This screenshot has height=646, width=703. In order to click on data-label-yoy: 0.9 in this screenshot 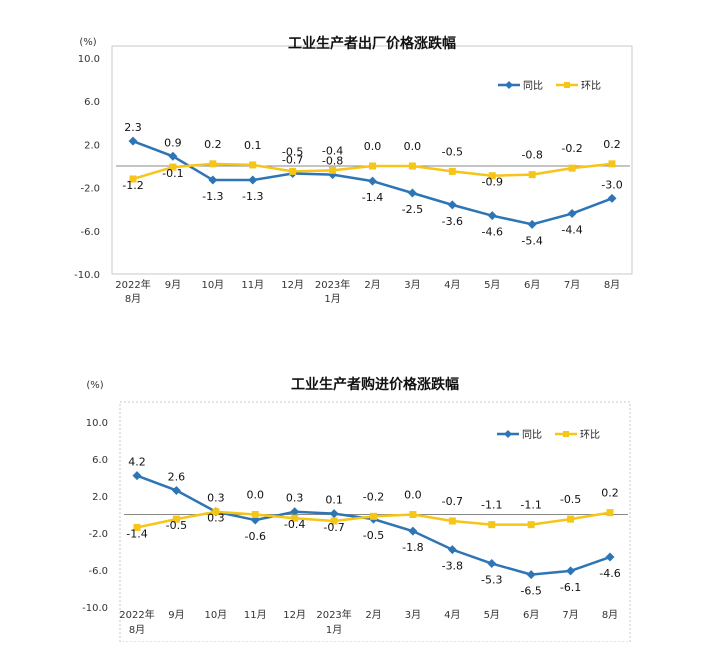, I will do `click(173, 142)`.